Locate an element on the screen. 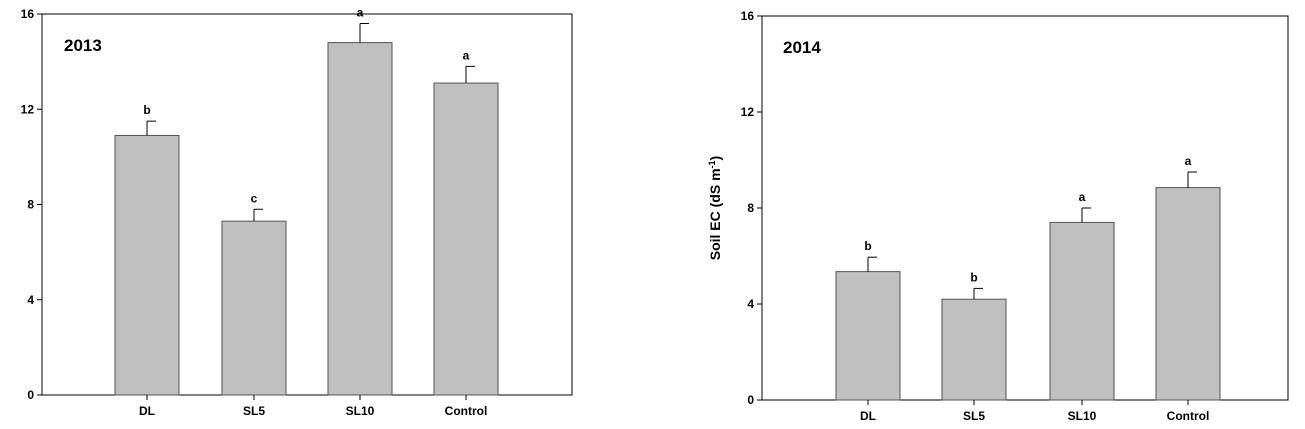 The height and width of the screenshot is (429, 1305). significance-label: c is located at coordinates (254, 198).